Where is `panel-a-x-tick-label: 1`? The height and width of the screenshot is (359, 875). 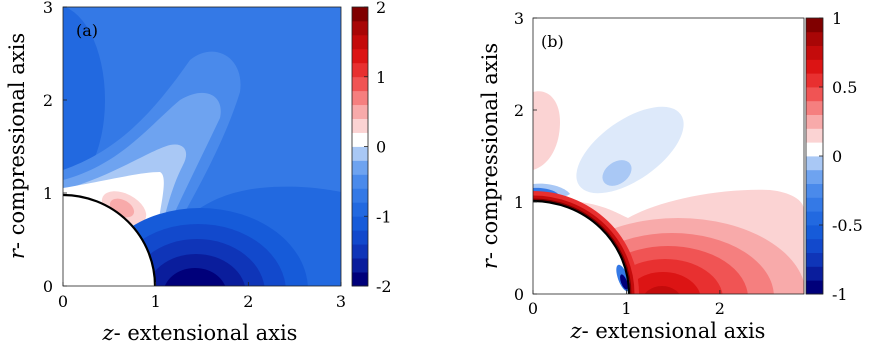
panel-a-x-tick-label: 1 is located at coordinates (156, 301).